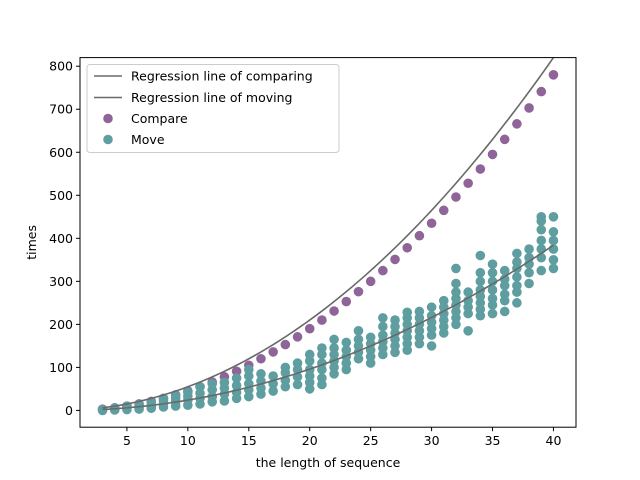  Describe the element at coordinates (432, 440) in the screenshot. I see `x-tick-label: 30` at that location.